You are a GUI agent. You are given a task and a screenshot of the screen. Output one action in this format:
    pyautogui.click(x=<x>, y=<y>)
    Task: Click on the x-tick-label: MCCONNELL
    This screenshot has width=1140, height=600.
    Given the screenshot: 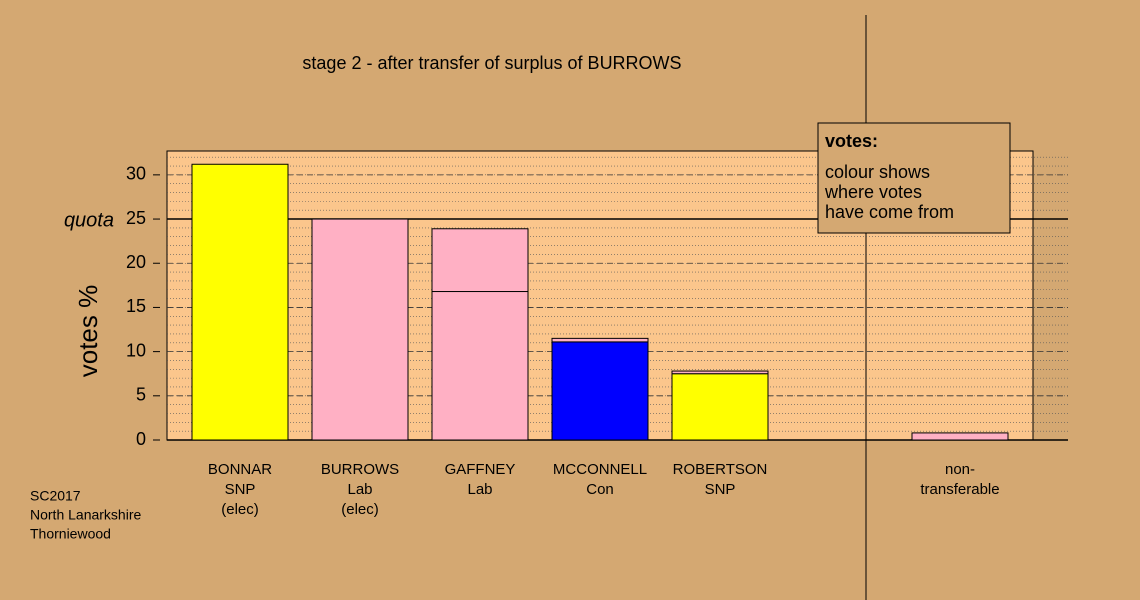 What is the action you would take?
    pyautogui.click(x=600, y=469)
    